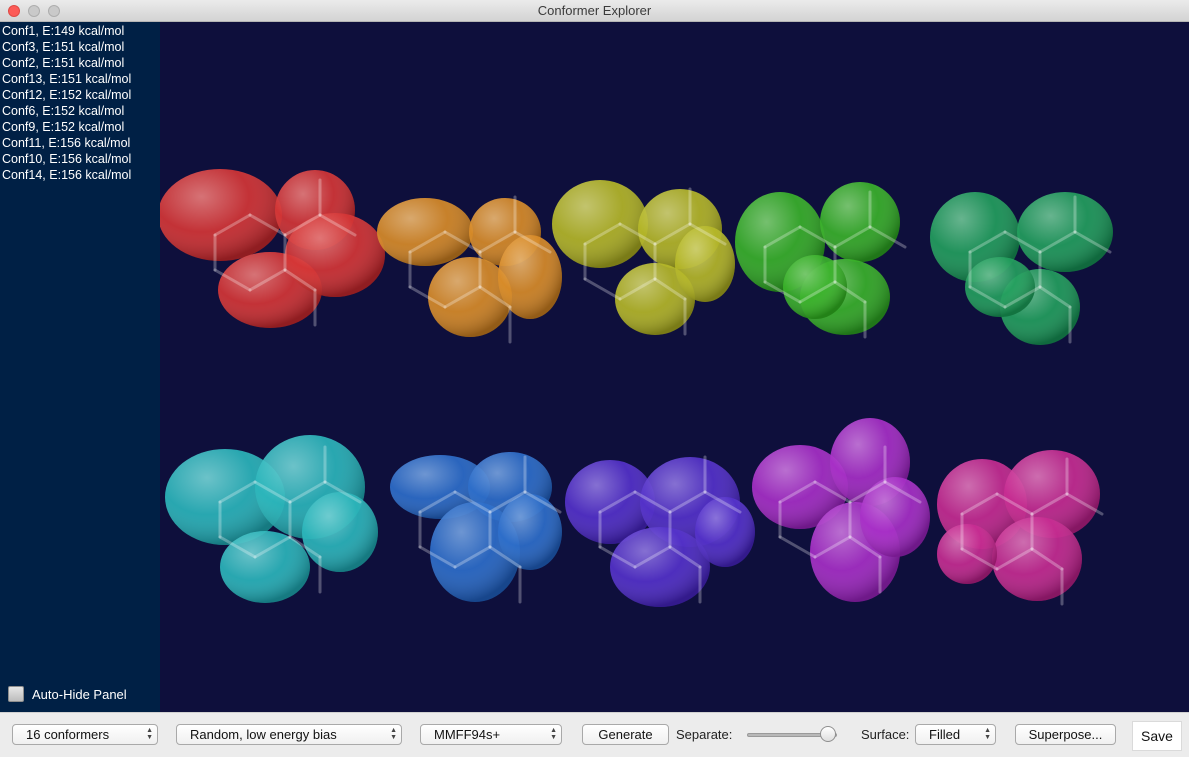  What do you see at coordinates (67, 95) in the screenshot?
I see `conformer-list-item: Conf12, E:152 kcal/mol` at bounding box center [67, 95].